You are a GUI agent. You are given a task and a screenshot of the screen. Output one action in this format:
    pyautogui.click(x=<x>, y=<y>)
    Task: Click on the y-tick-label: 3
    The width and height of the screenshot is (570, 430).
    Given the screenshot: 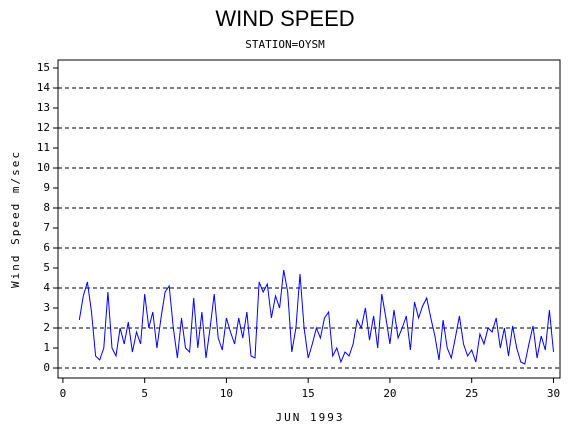 What is the action you would take?
    pyautogui.click(x=46, y=307)
    